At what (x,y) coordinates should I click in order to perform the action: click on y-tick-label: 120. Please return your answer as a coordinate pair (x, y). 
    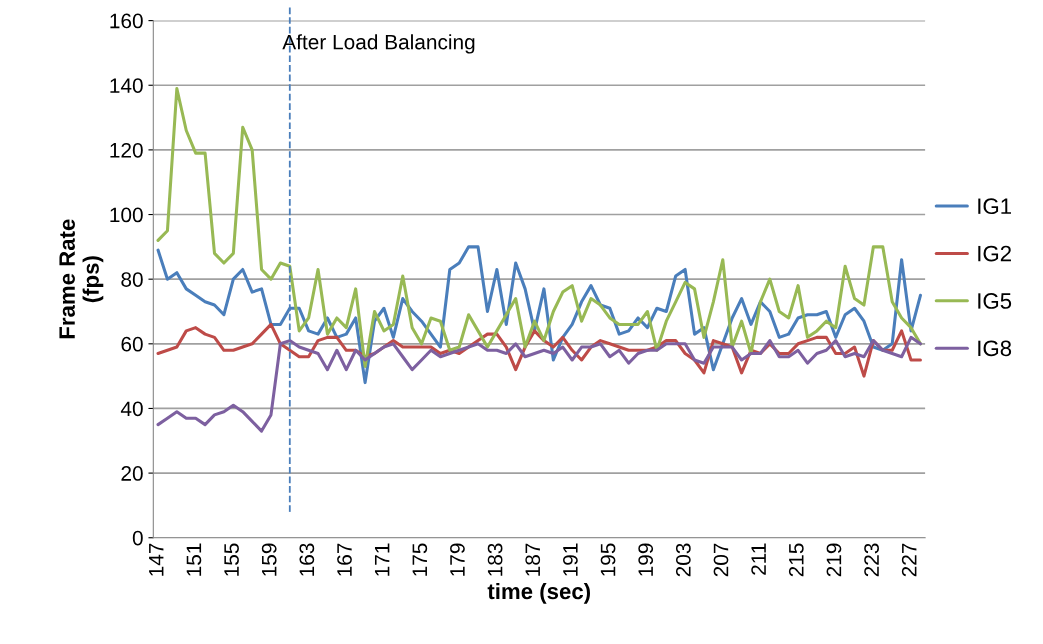
    Looking at the image, I should click on (126, 150).